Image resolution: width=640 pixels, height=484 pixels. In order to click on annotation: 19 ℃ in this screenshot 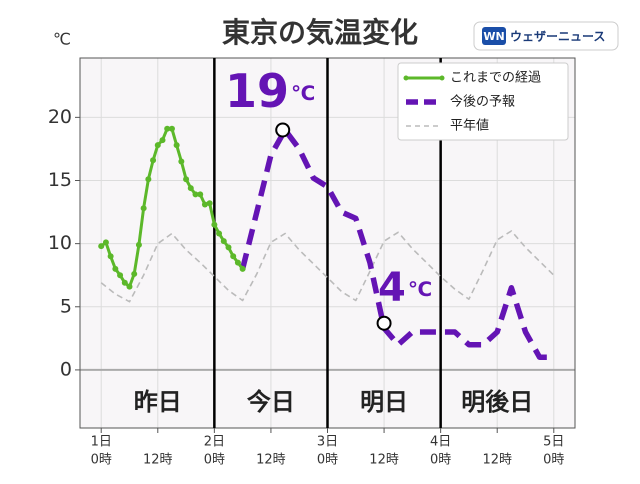, I will do `click(270, 91)`.